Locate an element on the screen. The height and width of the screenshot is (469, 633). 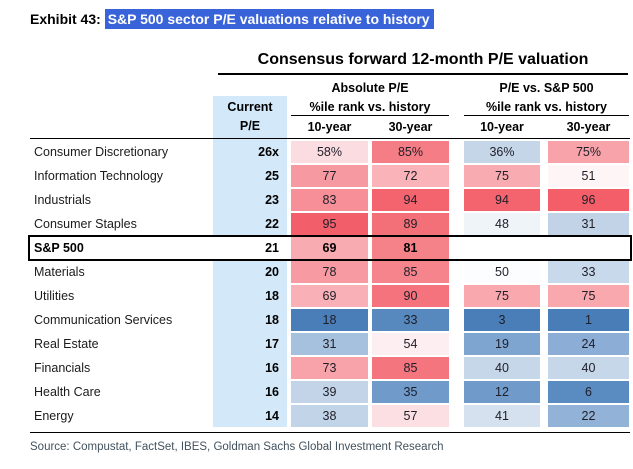
abs-30yr-percentile-cell: 85% is located at coordinates (410, 152).